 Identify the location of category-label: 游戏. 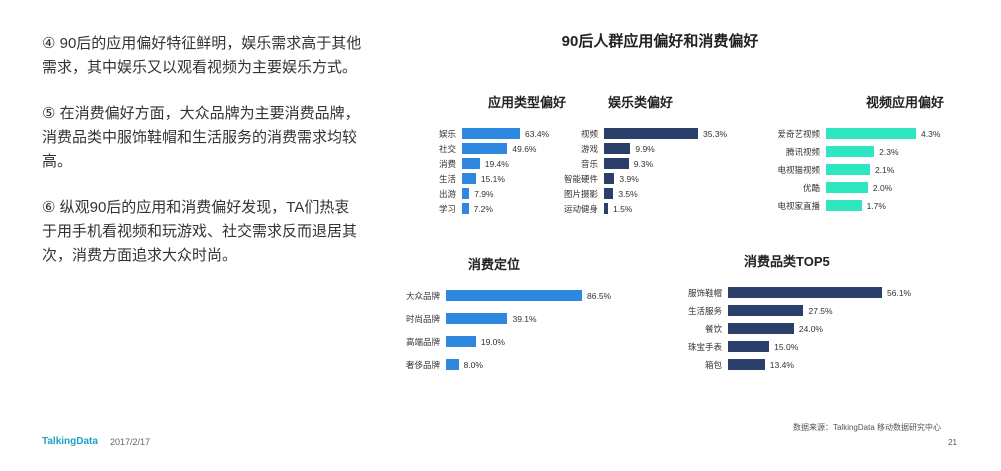
(589, 149).